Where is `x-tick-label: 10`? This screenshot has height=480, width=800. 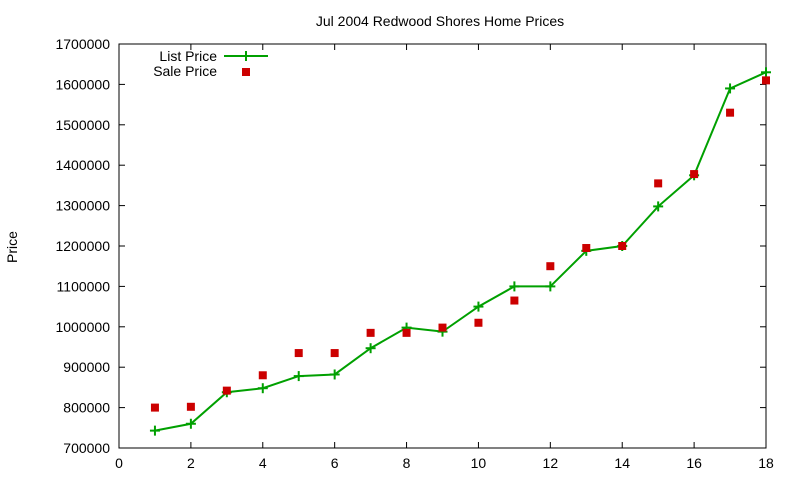
x-tick-label: 10 is located at coordinates (479, 463).